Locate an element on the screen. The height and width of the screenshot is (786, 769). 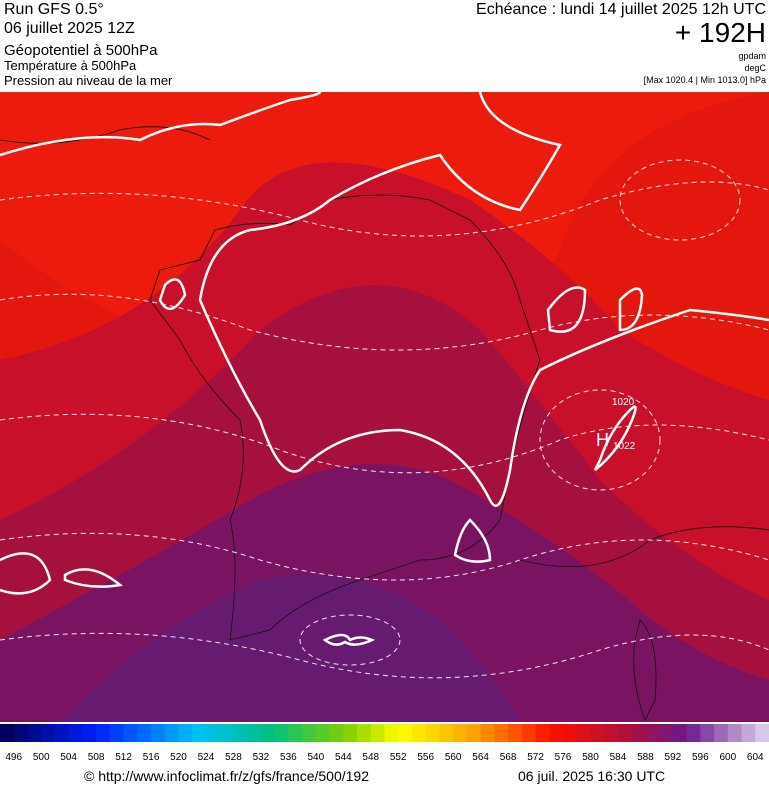
colorbar-label: 596 is located at coordinates (700, 757).